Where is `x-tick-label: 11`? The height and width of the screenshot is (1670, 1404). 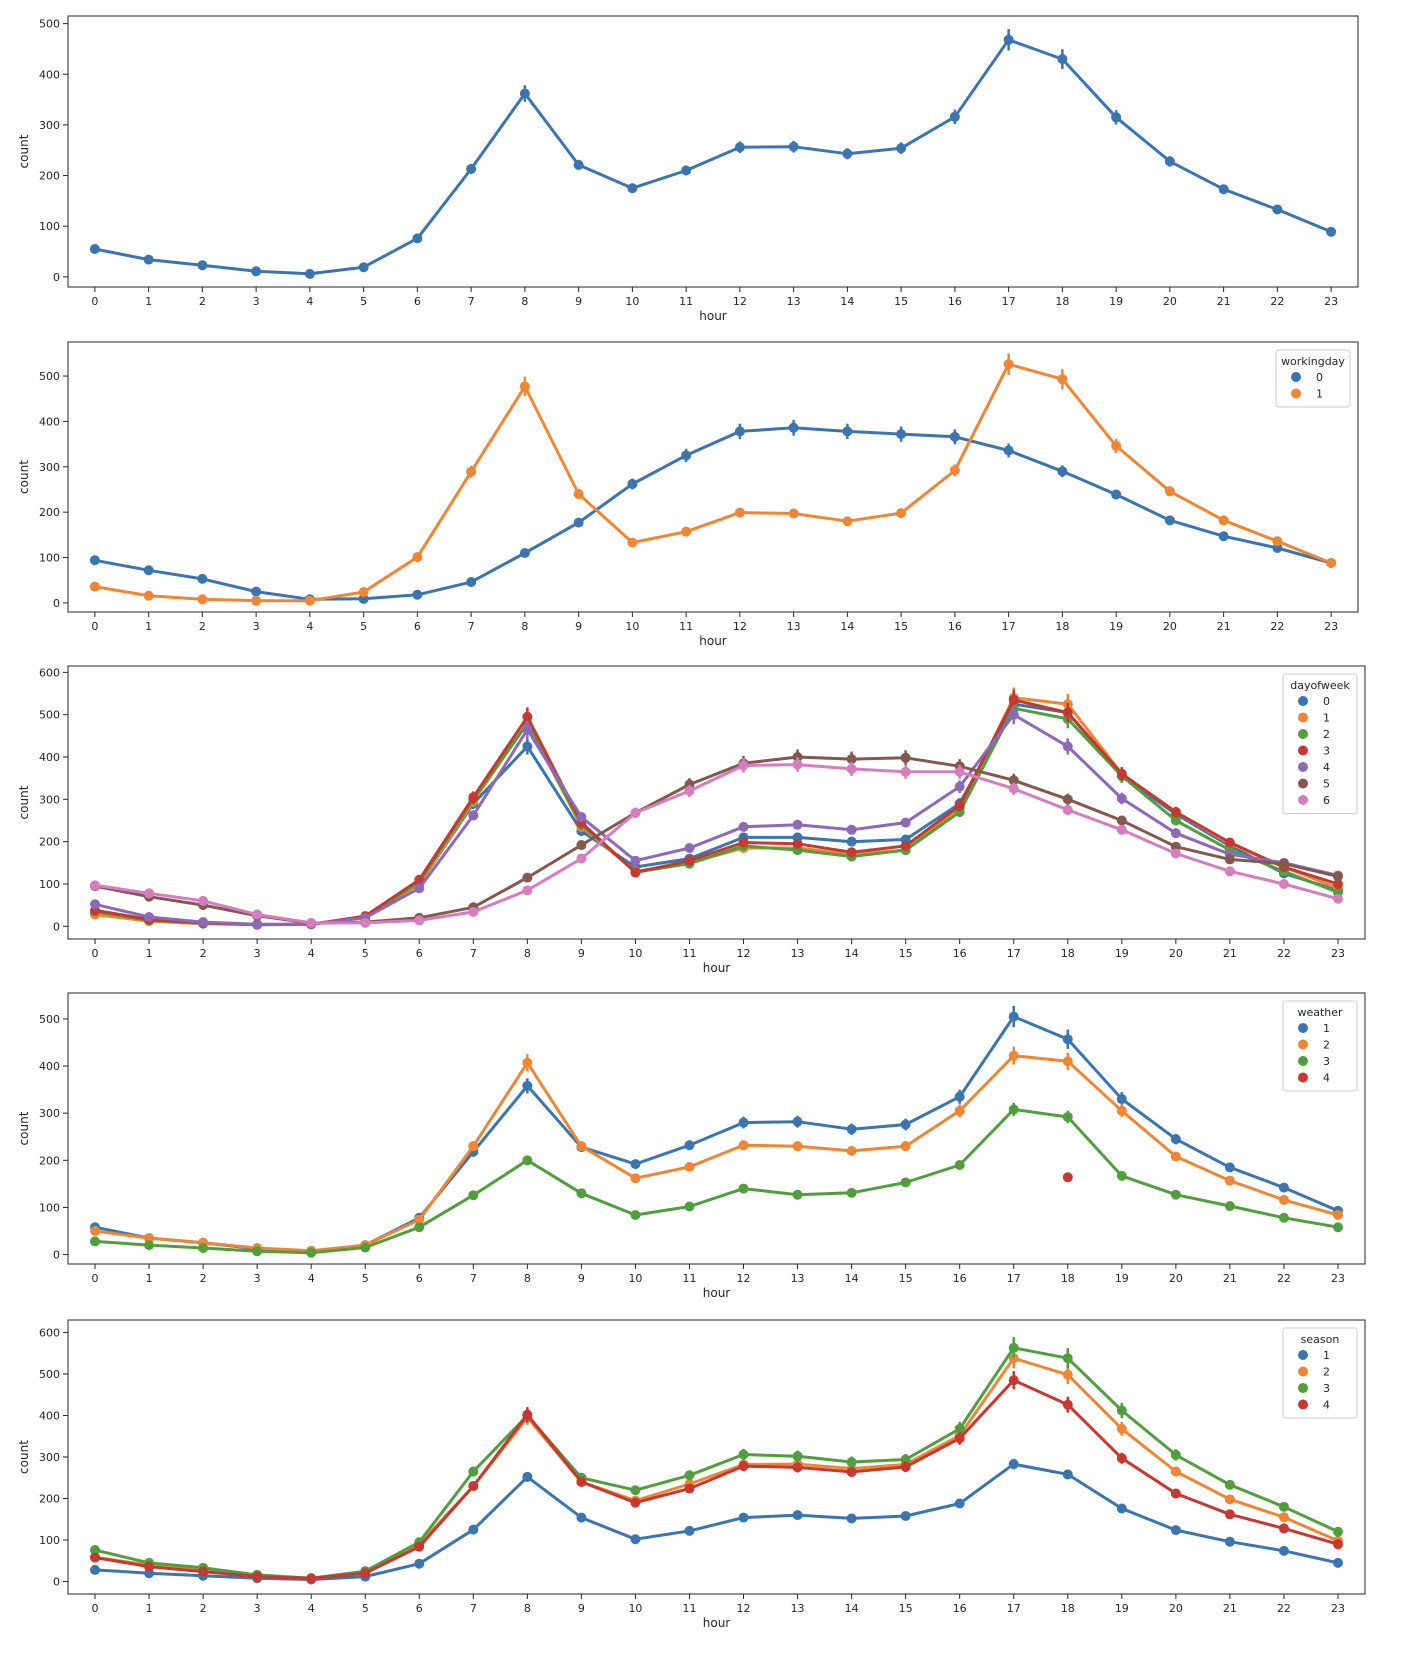
x-tick-label: 11 is located at coordinates (689, 953).